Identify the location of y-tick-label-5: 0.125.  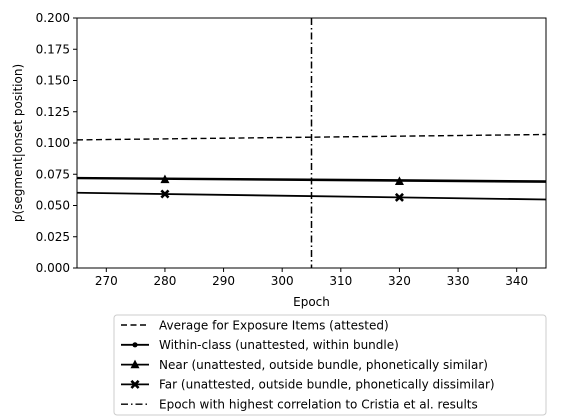
(53, 112).